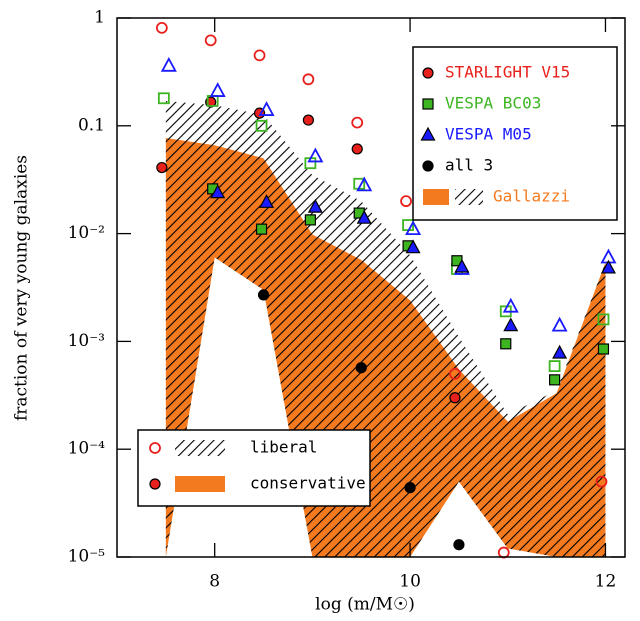  Describe the element at coordinates (86, 341) in the screenshot. I see `y-tick-label: 10⁻³` at that location.